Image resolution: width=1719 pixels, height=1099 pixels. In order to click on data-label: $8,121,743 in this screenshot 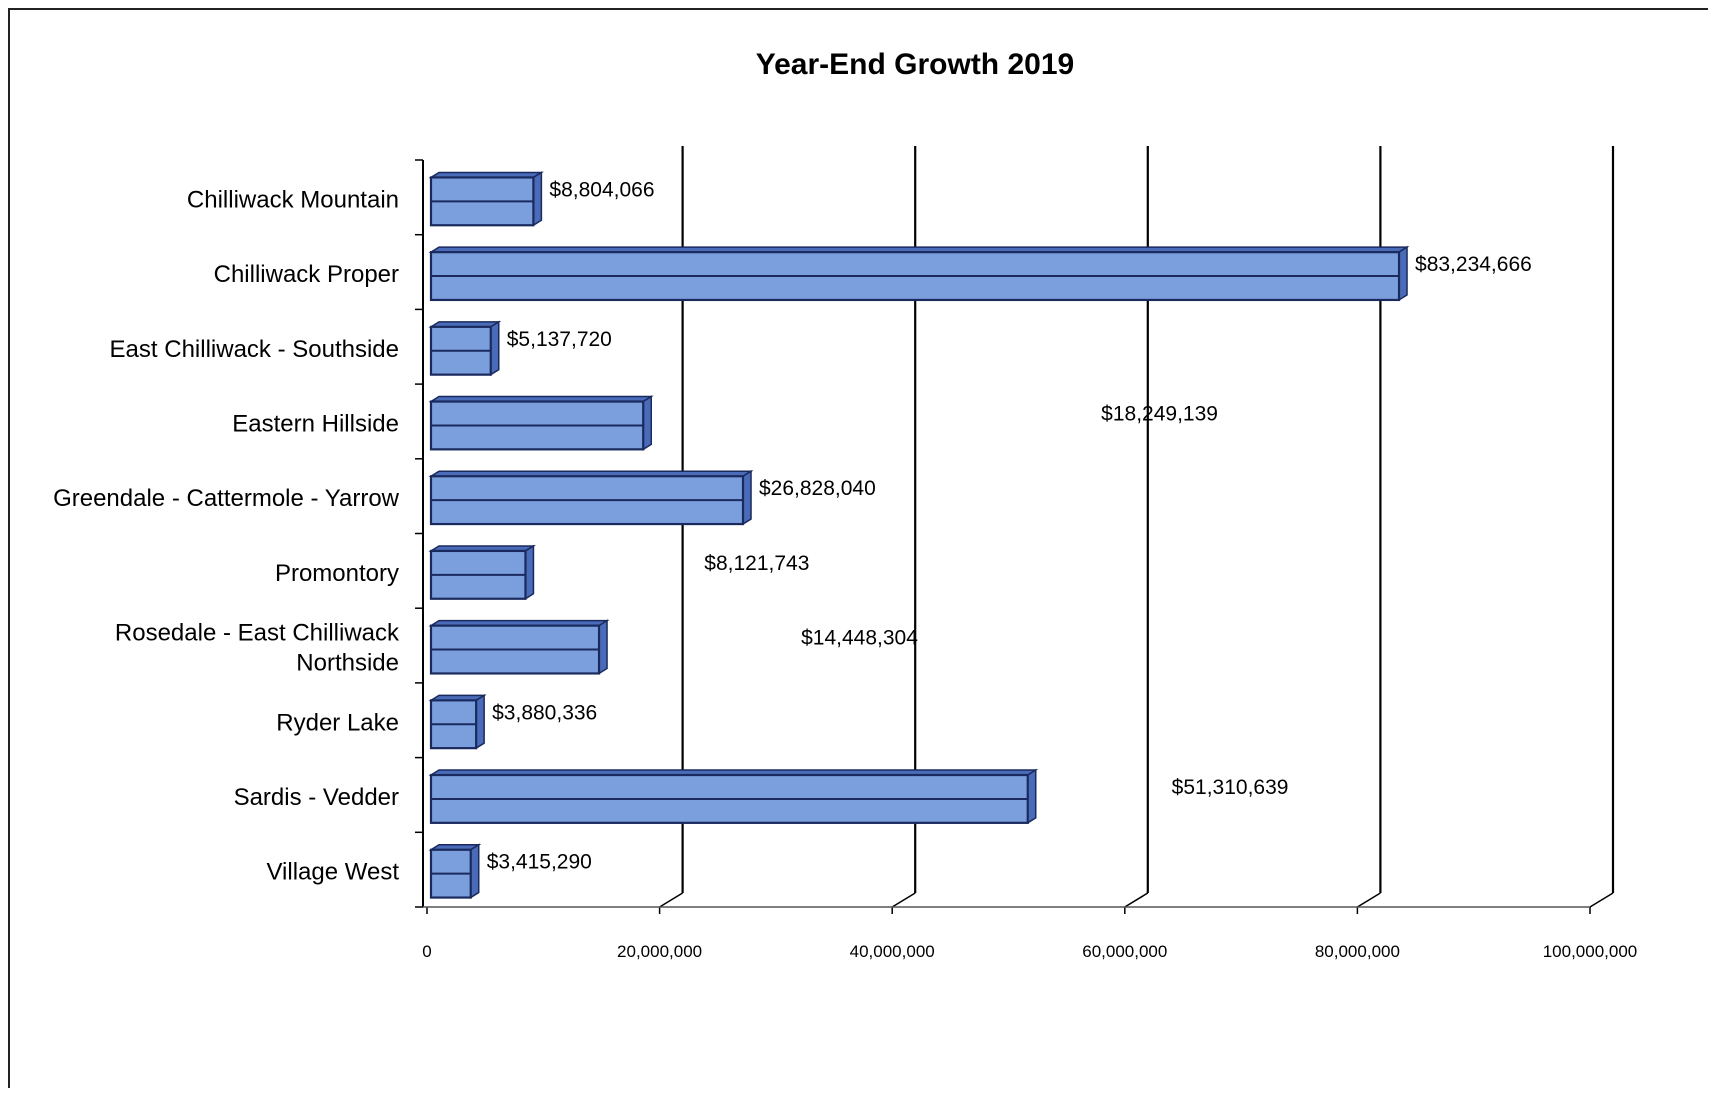, I will do `click(756, 563)`.